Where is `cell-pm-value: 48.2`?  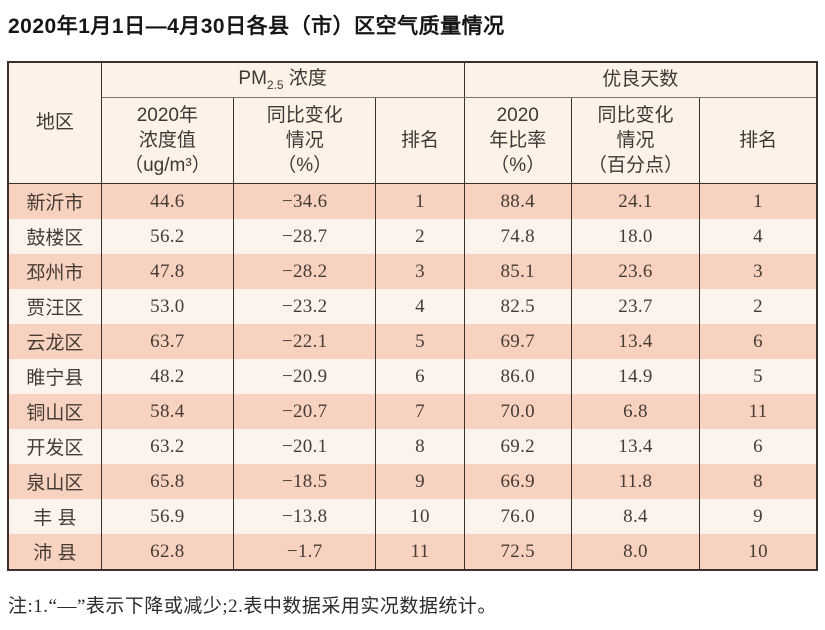 cell-pm-value: 48.2 is located at coordinates (167, 376).